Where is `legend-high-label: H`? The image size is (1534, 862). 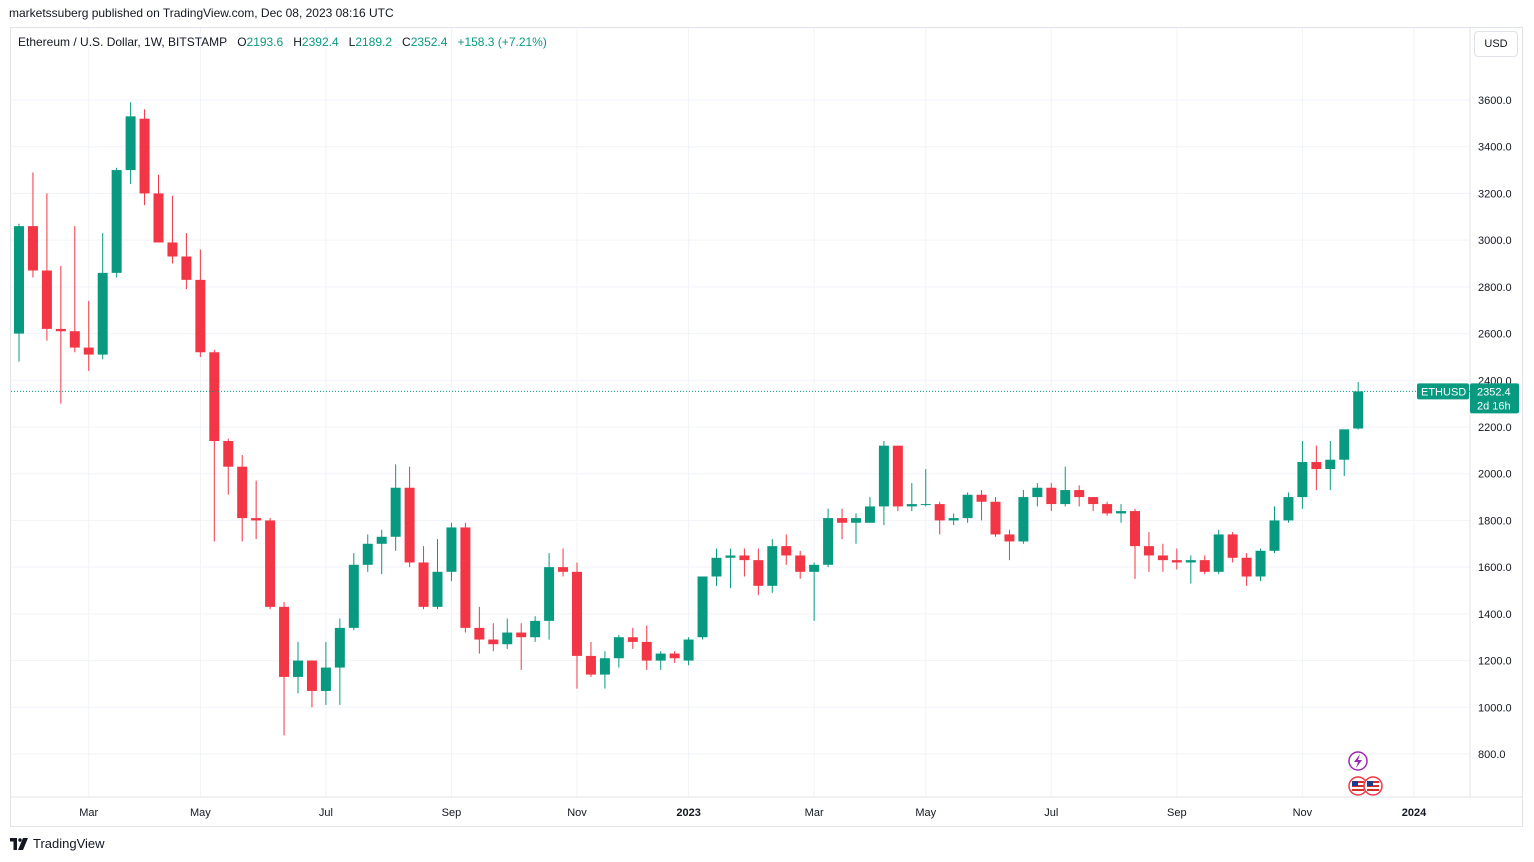
legend-high-label: H is located at coordinates (297, 42).